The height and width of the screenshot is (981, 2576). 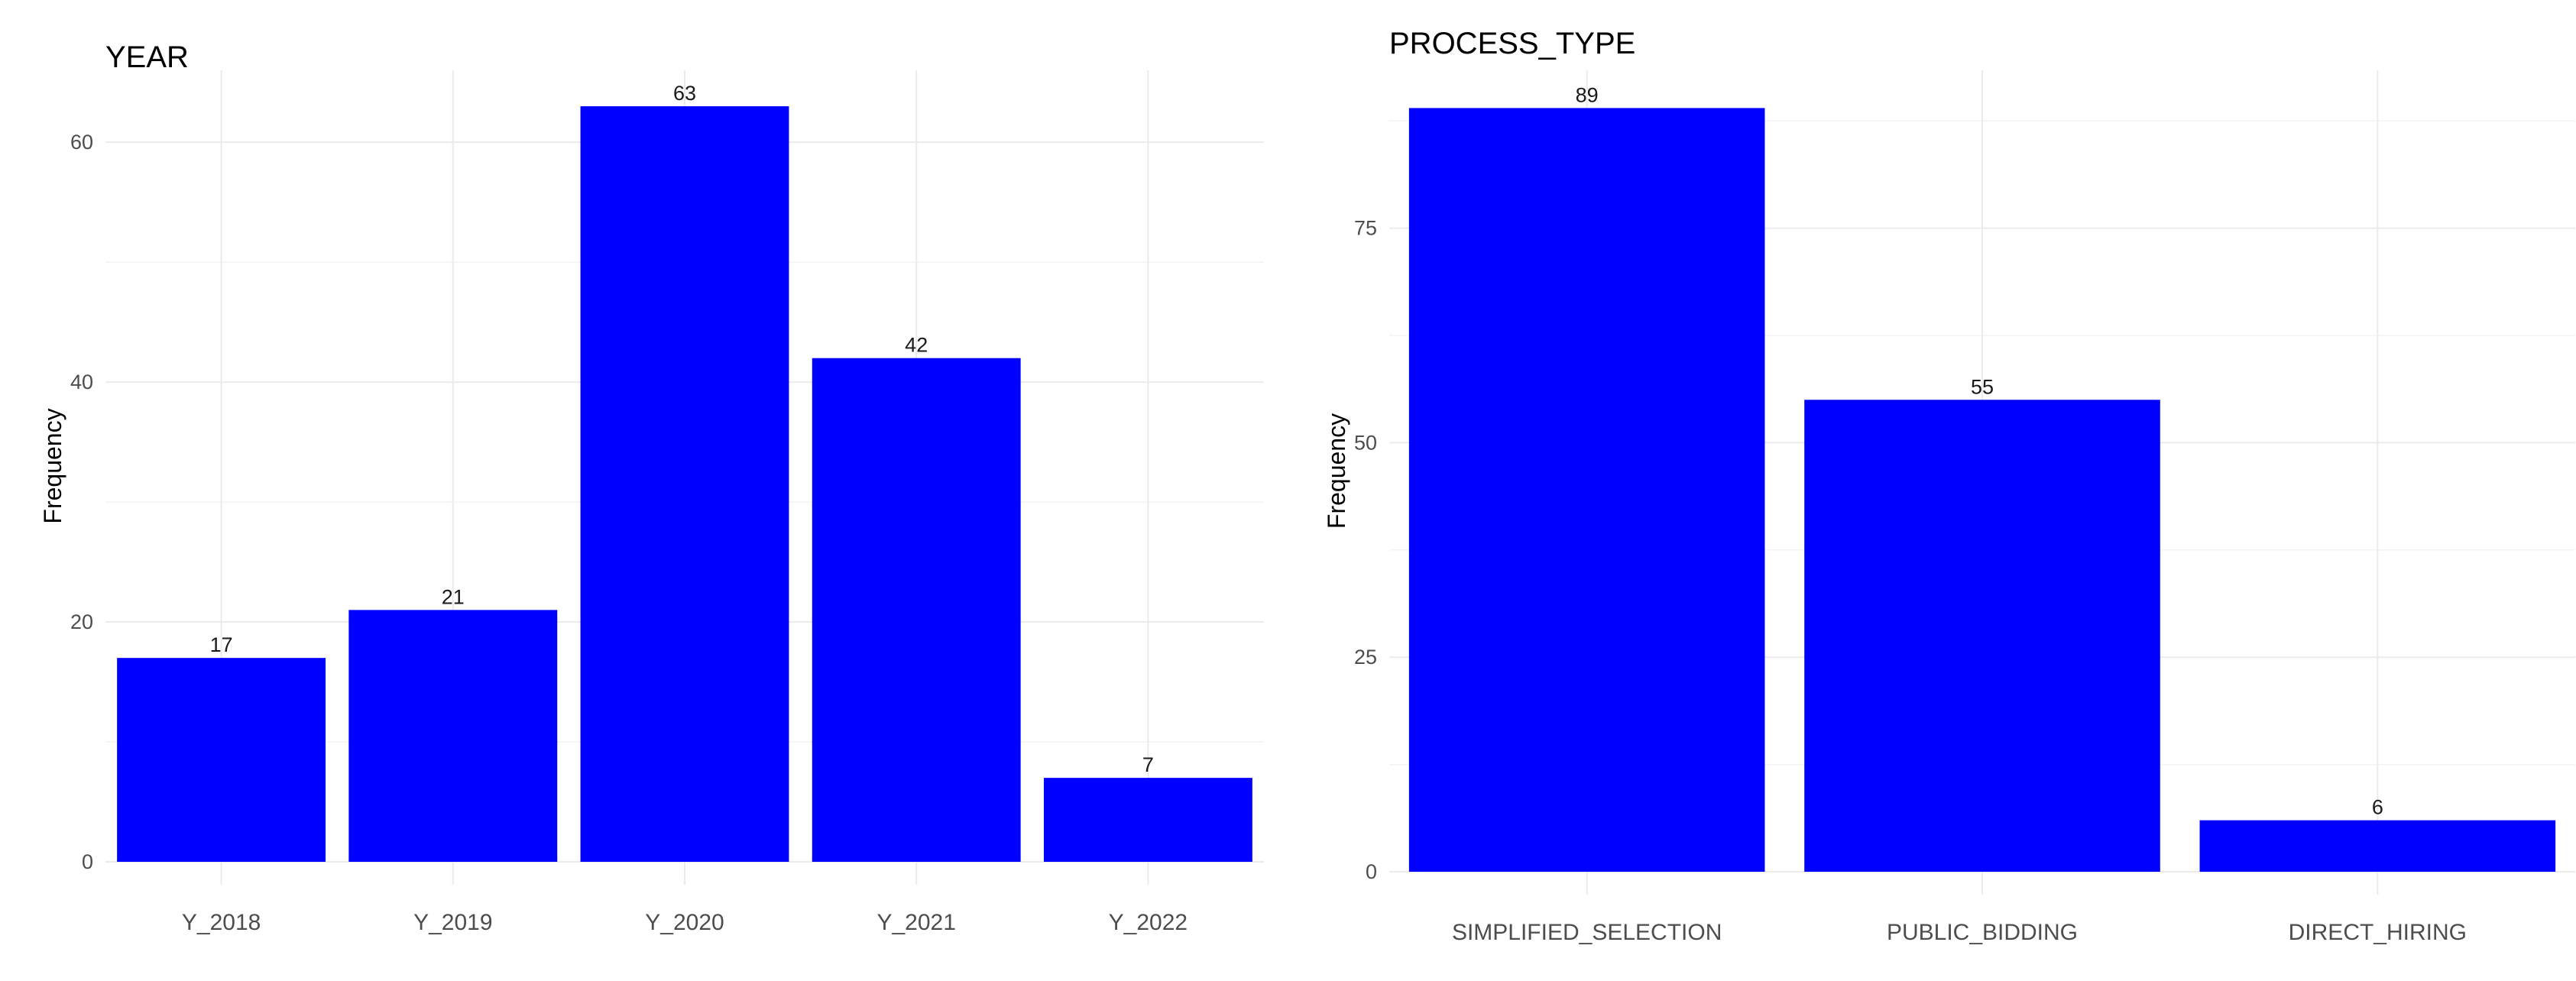 What do you see at coordinates (1982, 636) in the screenshot?
I see `process-type-bar-public-bidding` at bounding box center [1982, 636].